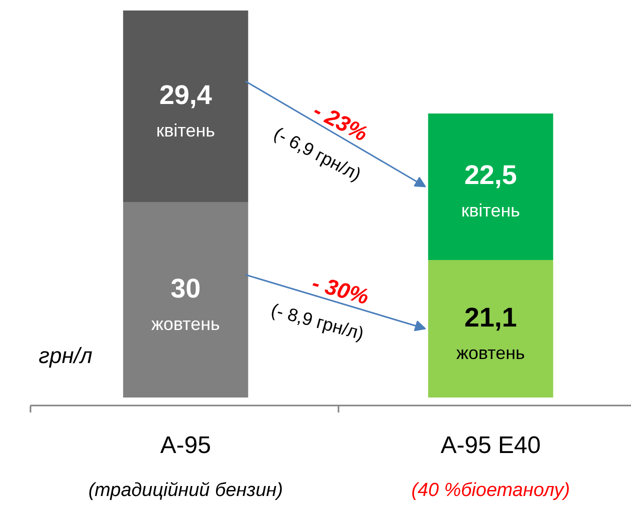 Image resolution: width=631 pixels, height=505 pixels. I want to click on series-label: квітень, so click(186, 130).